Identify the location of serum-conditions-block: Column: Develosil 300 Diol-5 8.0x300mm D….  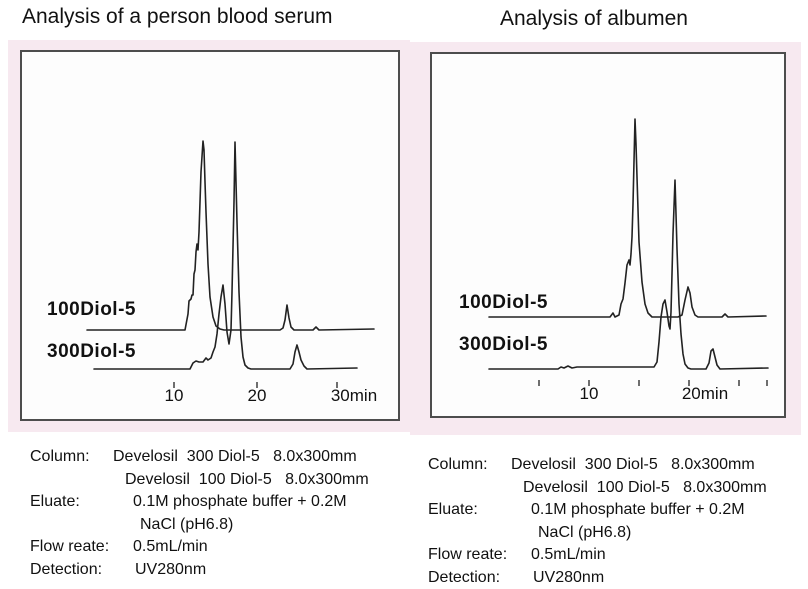
(226, 513).